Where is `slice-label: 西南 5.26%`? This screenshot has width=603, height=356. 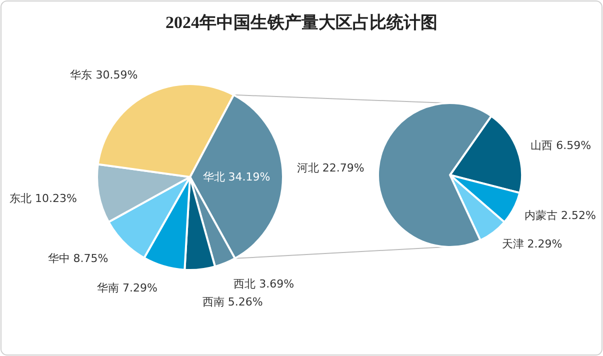 slice-label: 西南 5.26% is located at coordinates (232, 301).